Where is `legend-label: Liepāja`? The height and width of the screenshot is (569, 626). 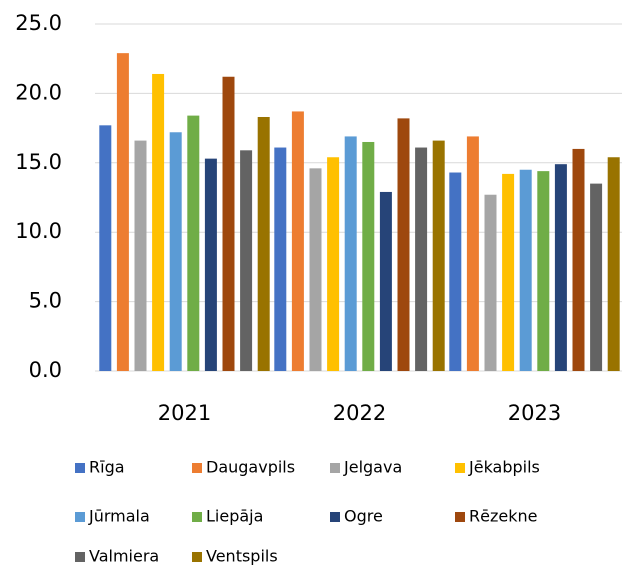
legend-label: Liepāja is located at coordinates (234, 516).